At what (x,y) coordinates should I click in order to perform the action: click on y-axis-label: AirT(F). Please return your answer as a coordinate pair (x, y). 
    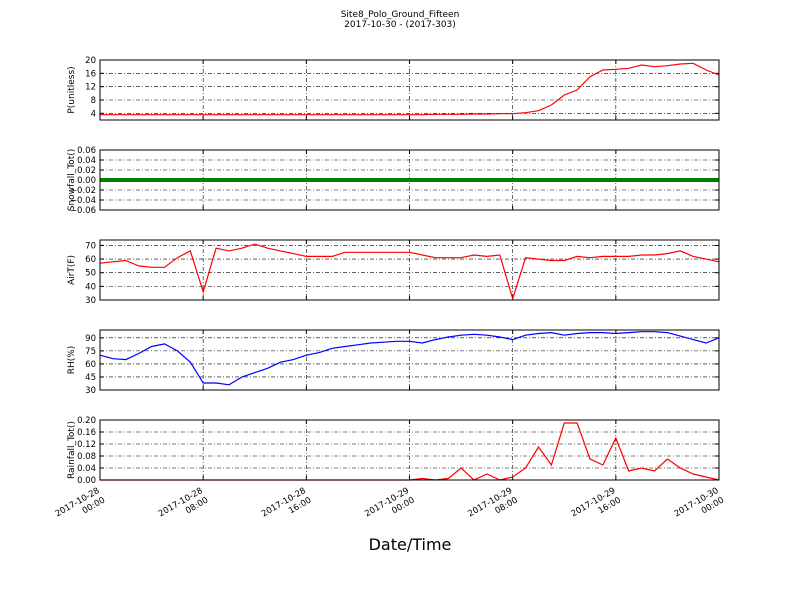
    Looking at the image, I should click on (72, 270).